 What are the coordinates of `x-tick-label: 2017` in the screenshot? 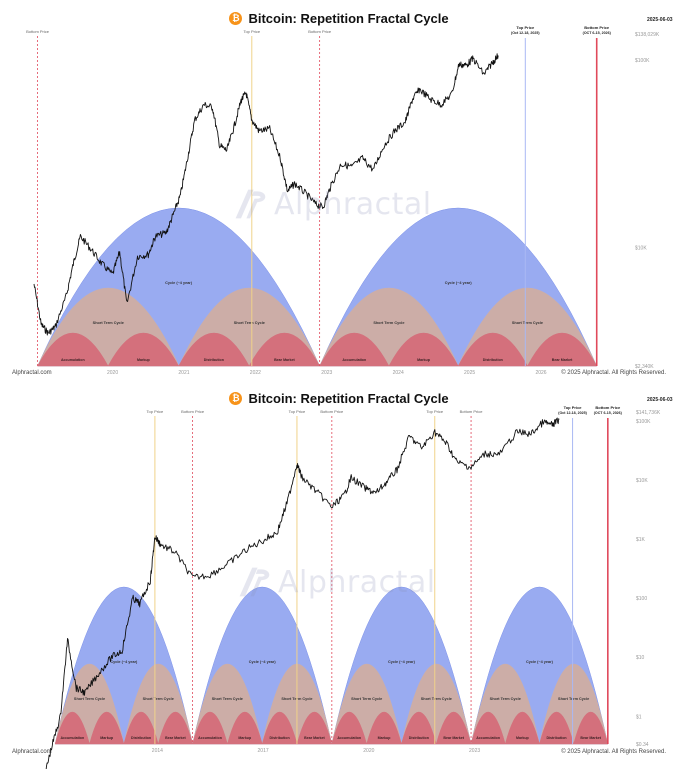 It's located at (263, 751).